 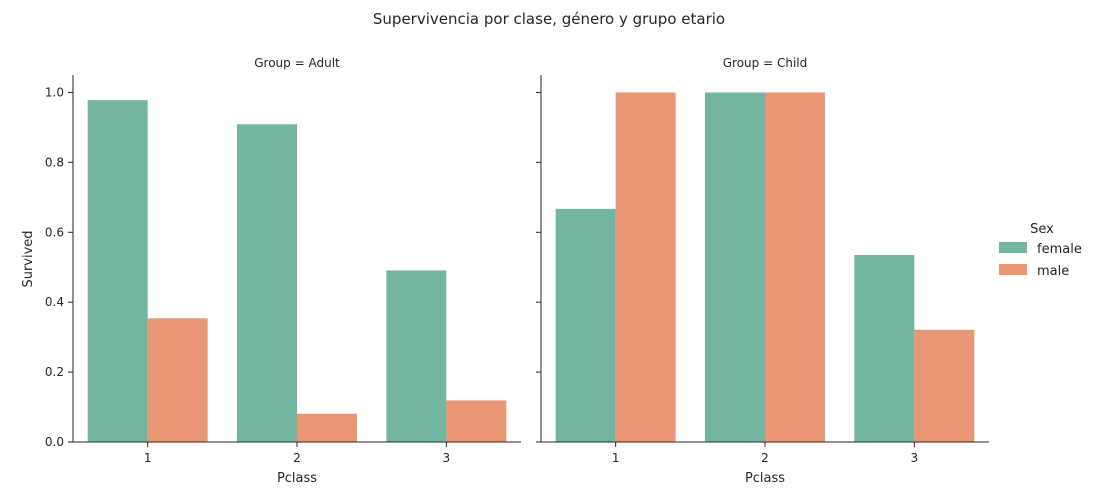 I want to click on y-tick-label: 0.0, so click(x=54, y=442).